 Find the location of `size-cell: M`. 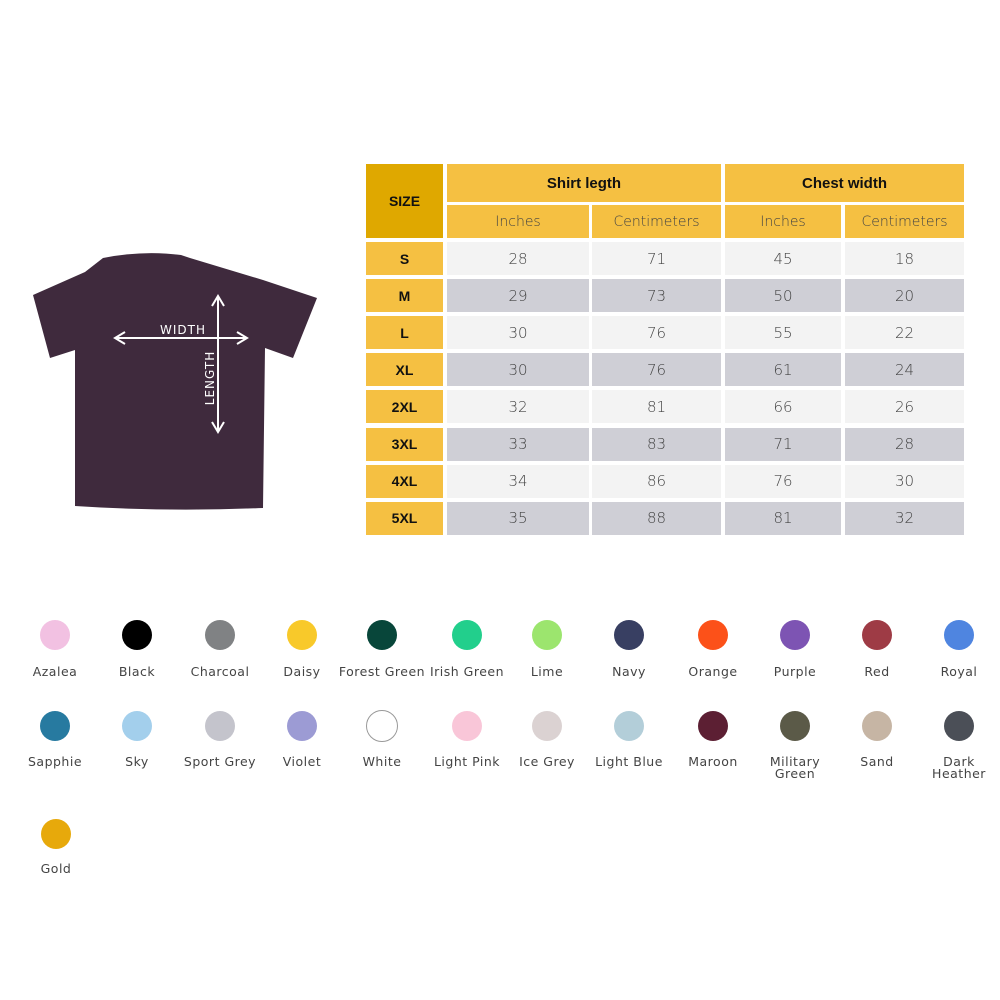

size-cell: M is located at coordinates (404, 296).